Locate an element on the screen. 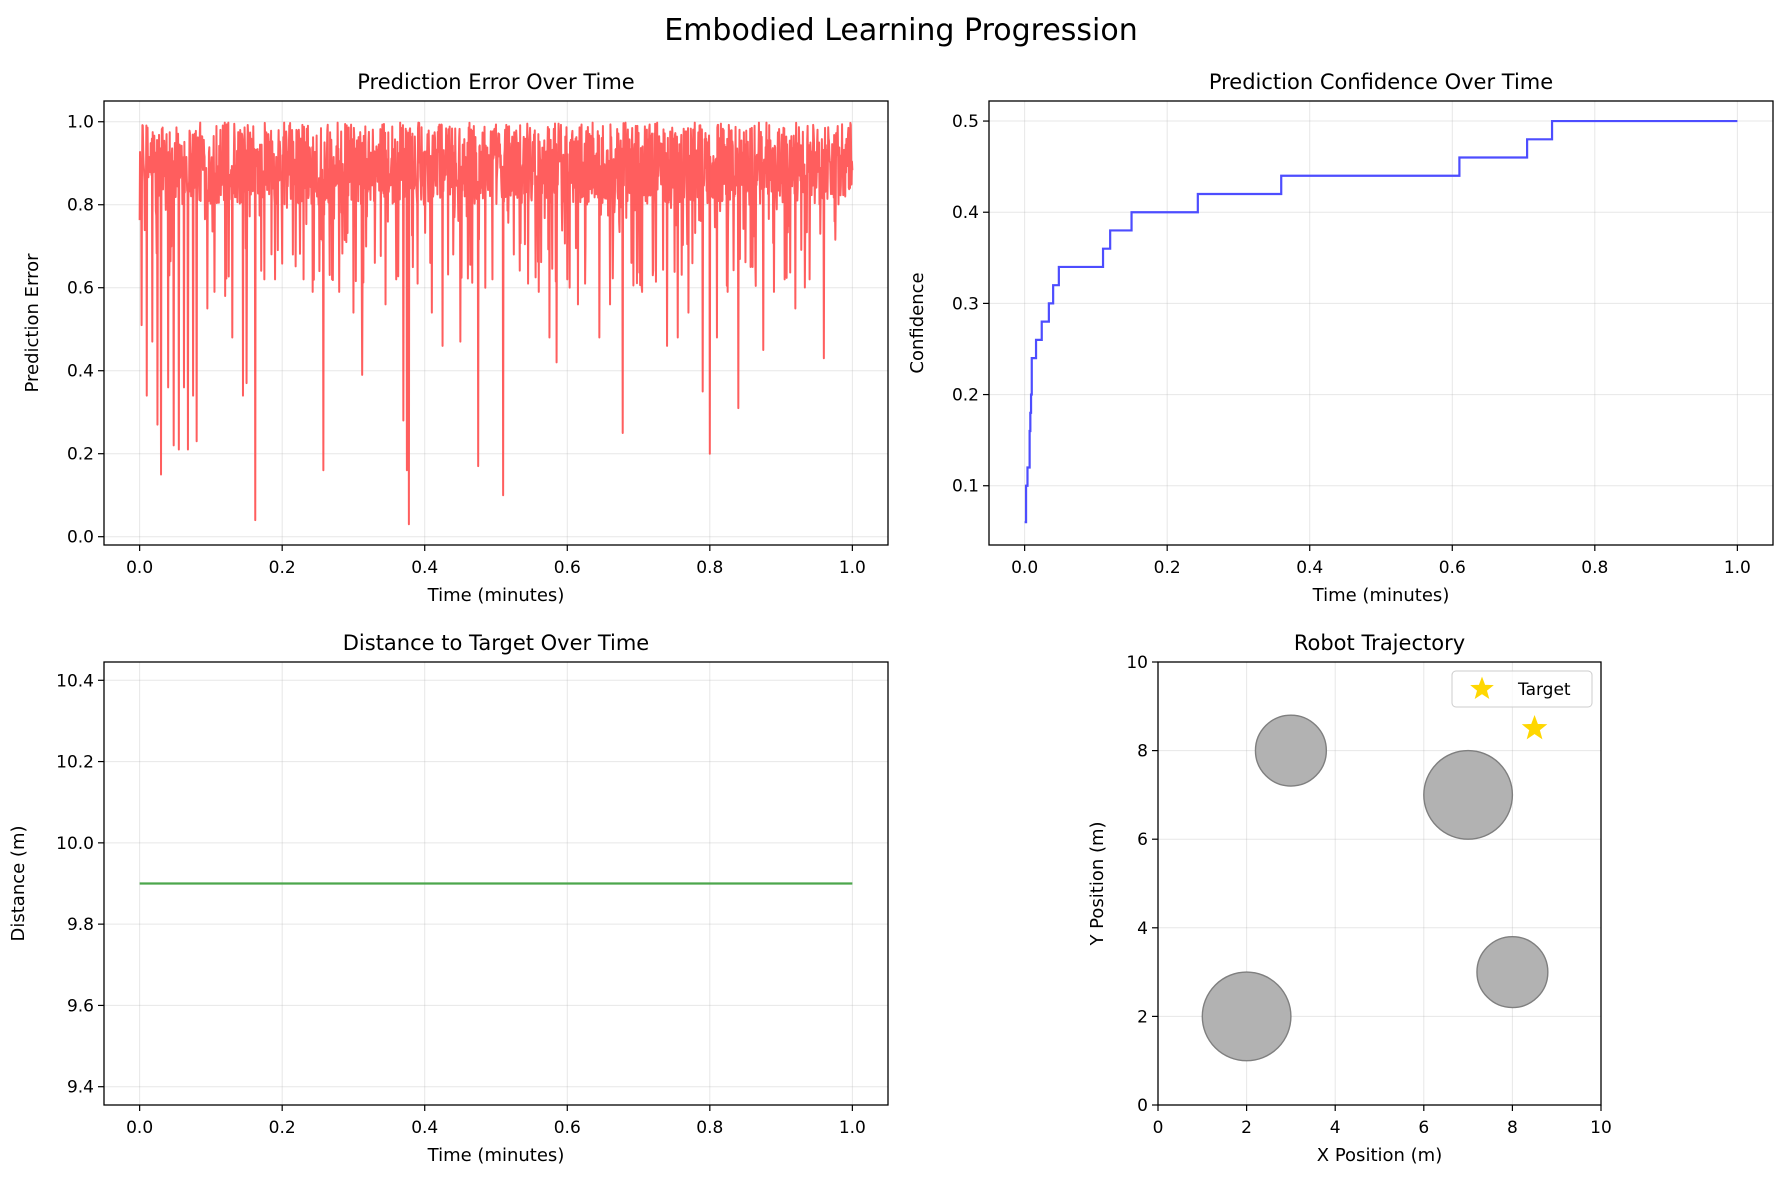  legend-box is located at coordinates (1522, 689).